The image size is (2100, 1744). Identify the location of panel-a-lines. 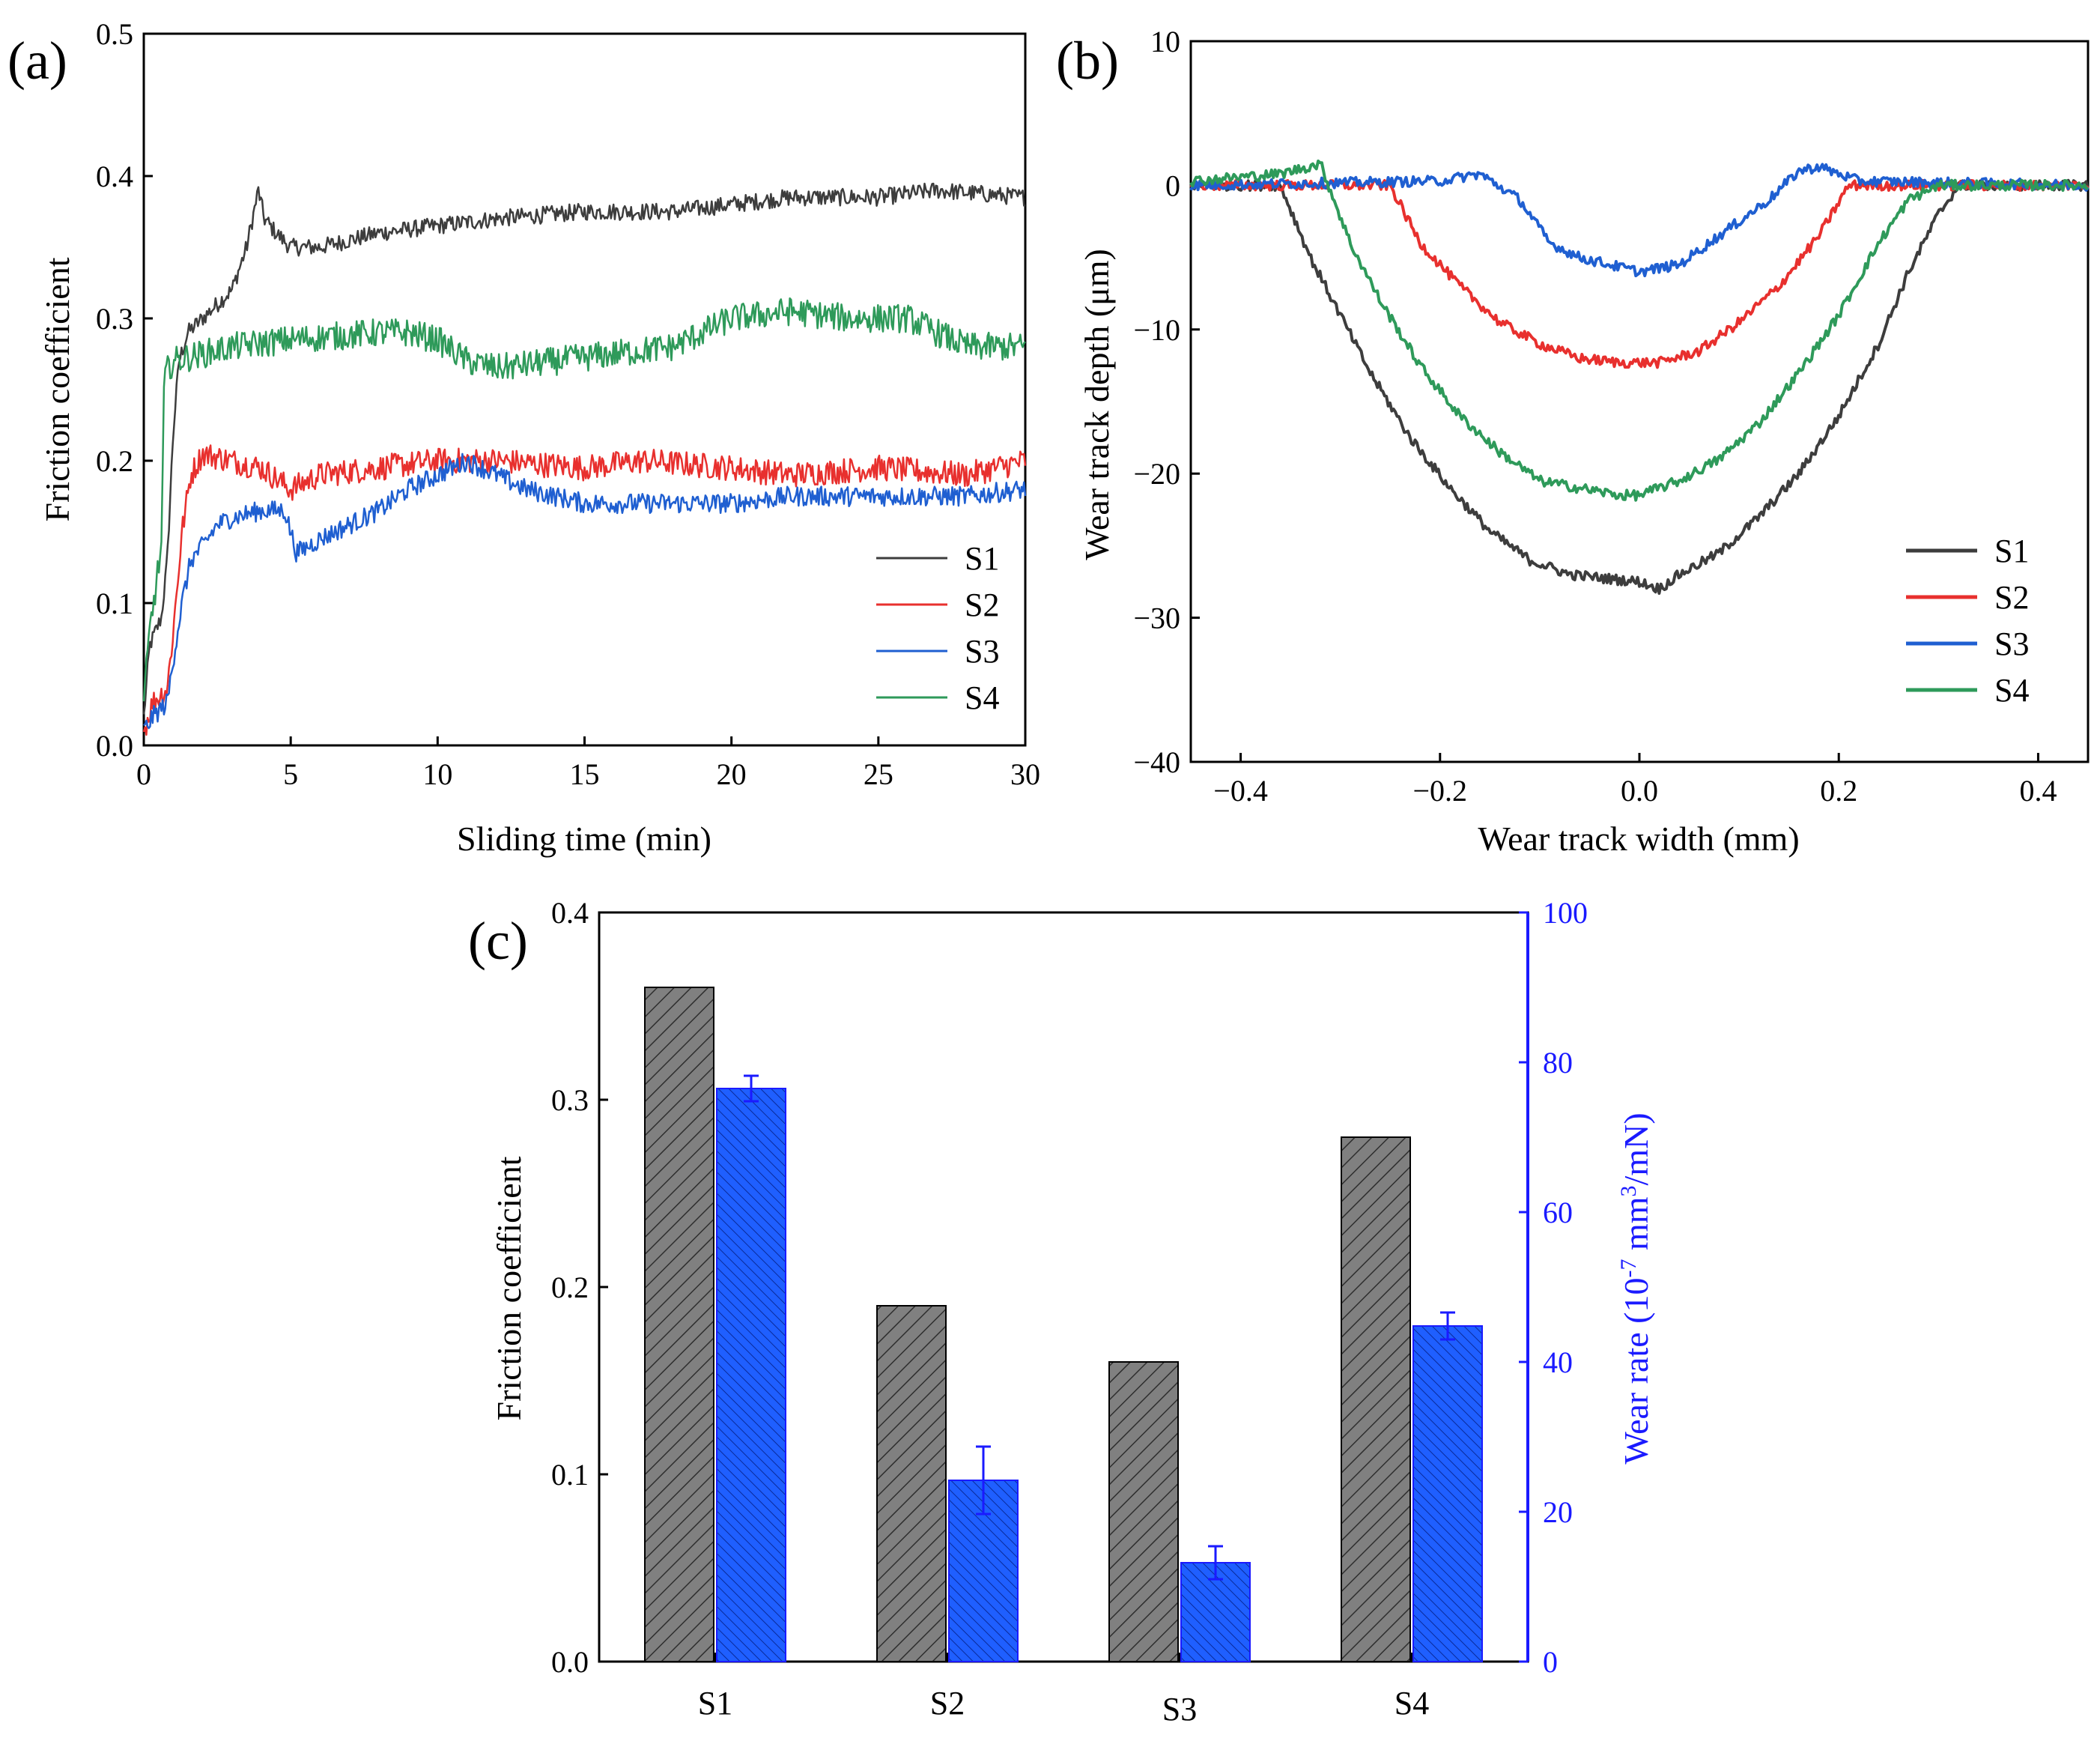
(584, 459).